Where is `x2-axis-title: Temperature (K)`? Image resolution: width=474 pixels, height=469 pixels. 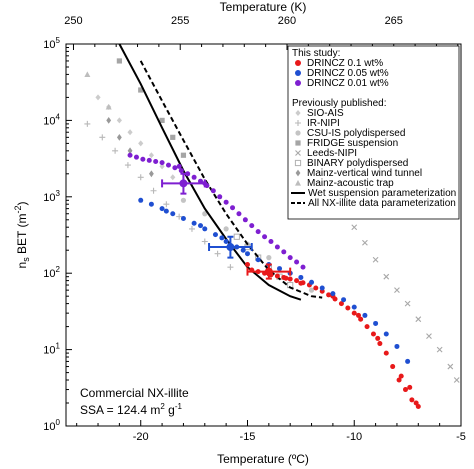
x2-axis-title: Temperature (K) is located at coordinates (263, 7).